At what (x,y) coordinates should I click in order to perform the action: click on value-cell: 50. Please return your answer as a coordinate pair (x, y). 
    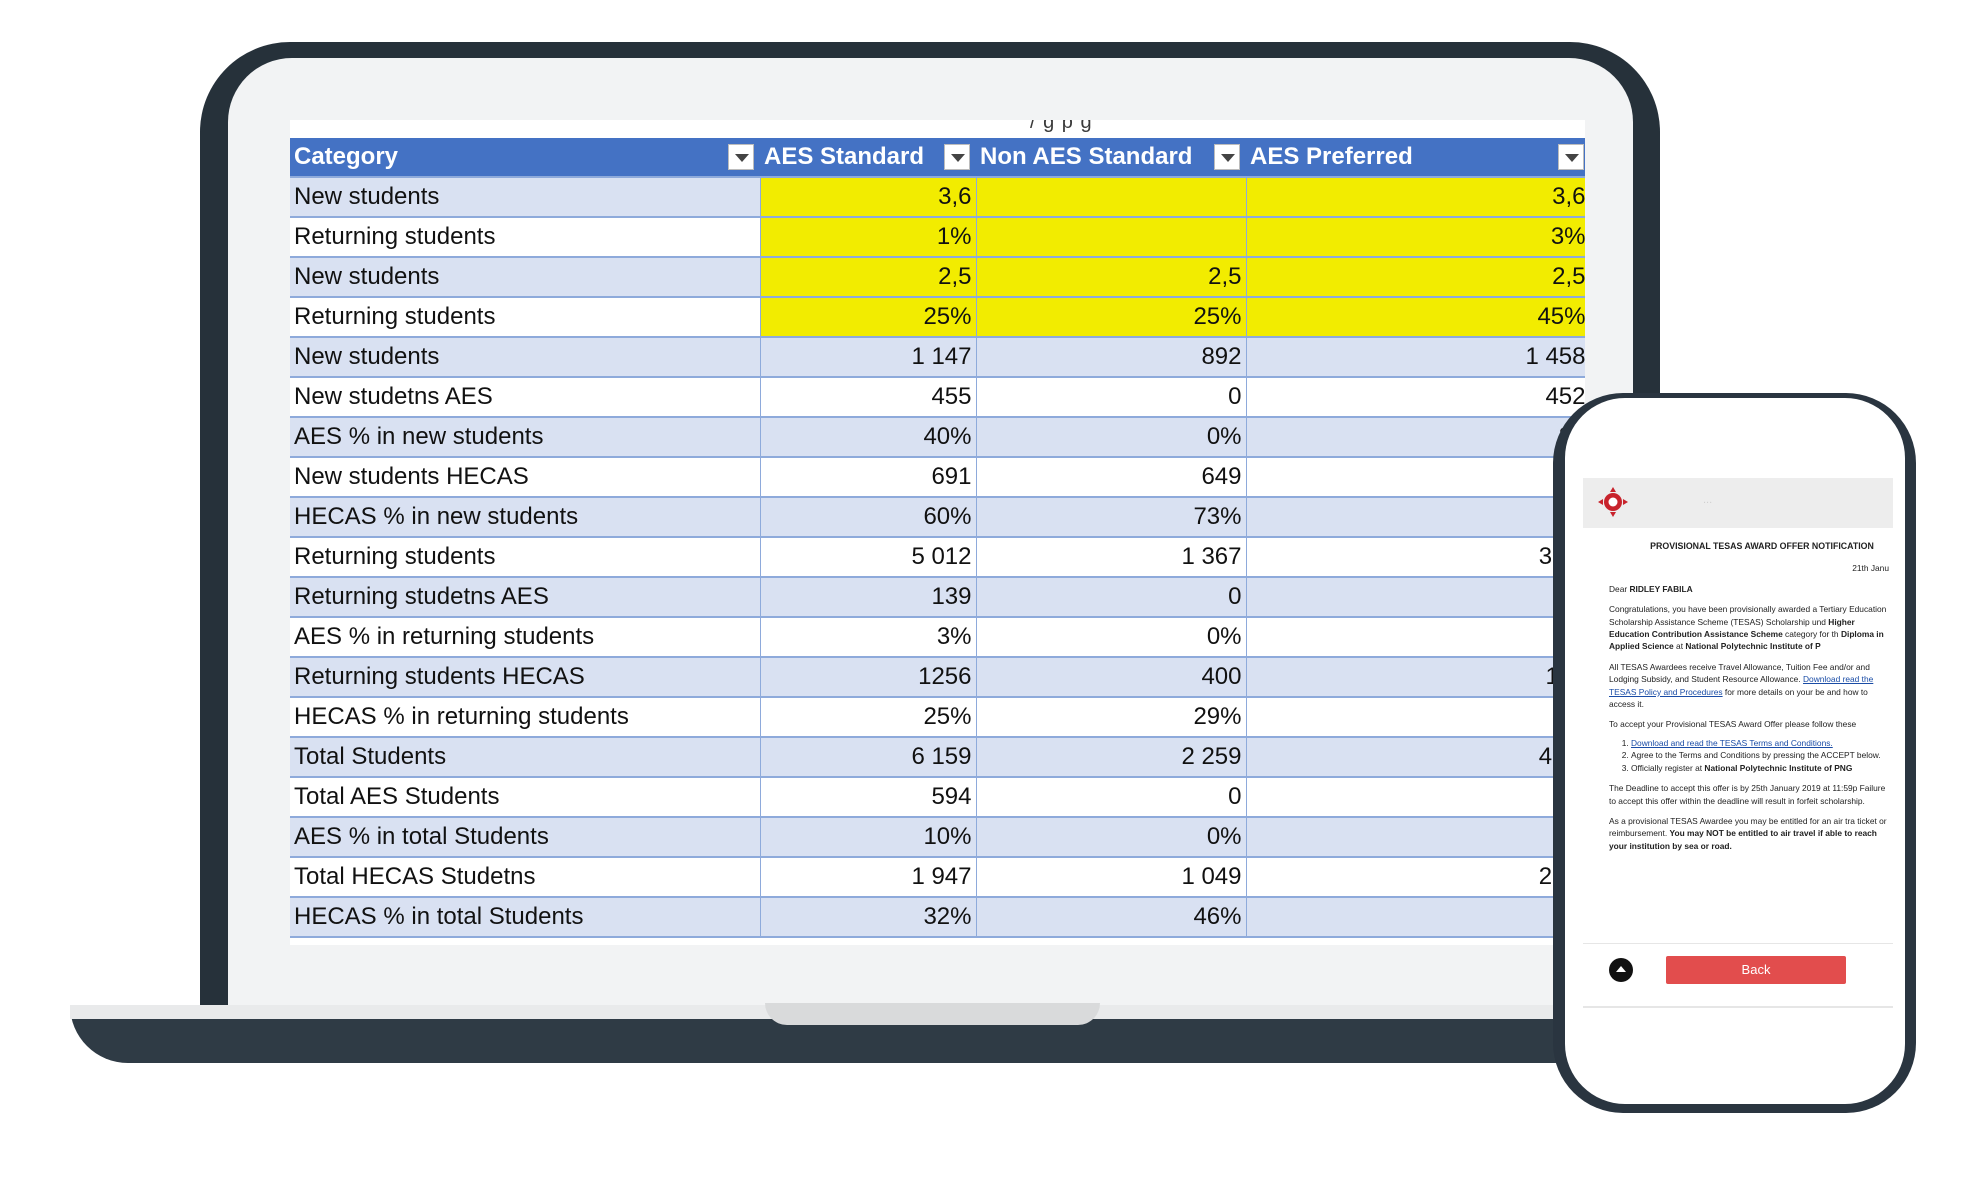
    Looking at the image, I should click on (1415, 917).